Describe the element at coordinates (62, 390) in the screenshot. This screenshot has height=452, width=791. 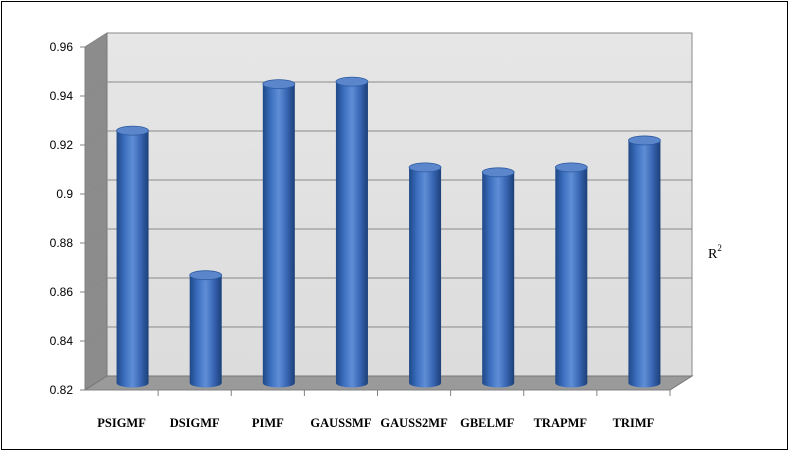
I see `y-tick-label: 0.82` at that location.